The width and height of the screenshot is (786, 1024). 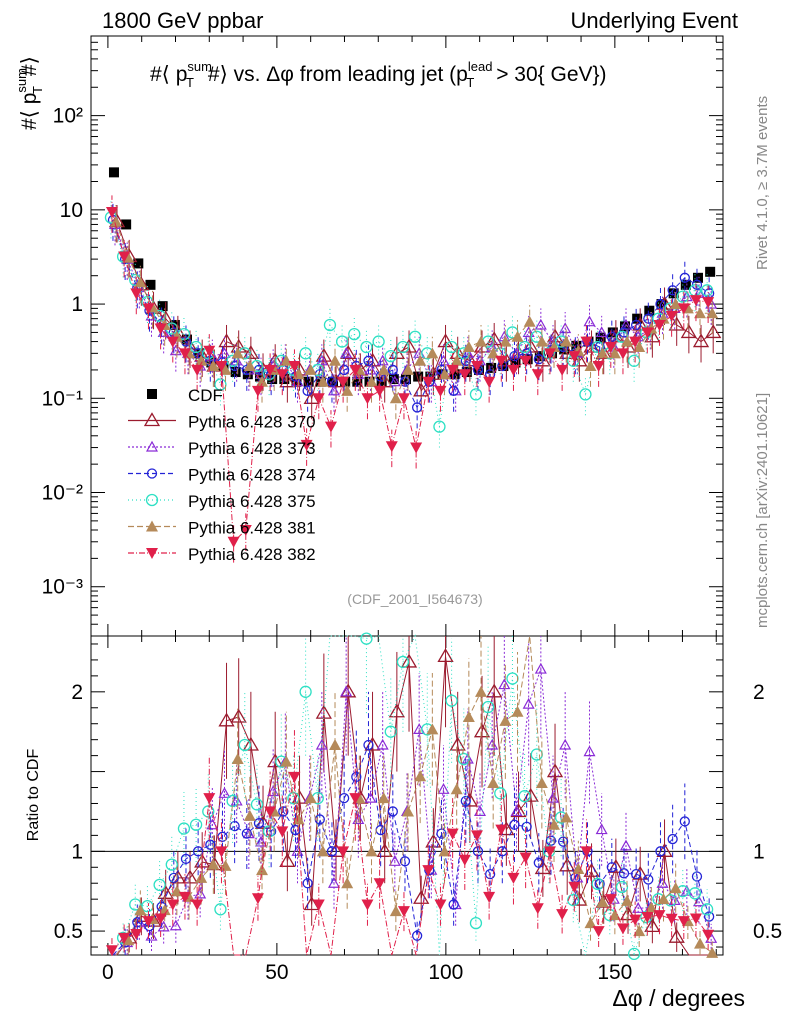 What do you see at coordinates (199, 66) in the screenshot?
I see `title-part-a-sup: sum` at bounding box center [199, 66].